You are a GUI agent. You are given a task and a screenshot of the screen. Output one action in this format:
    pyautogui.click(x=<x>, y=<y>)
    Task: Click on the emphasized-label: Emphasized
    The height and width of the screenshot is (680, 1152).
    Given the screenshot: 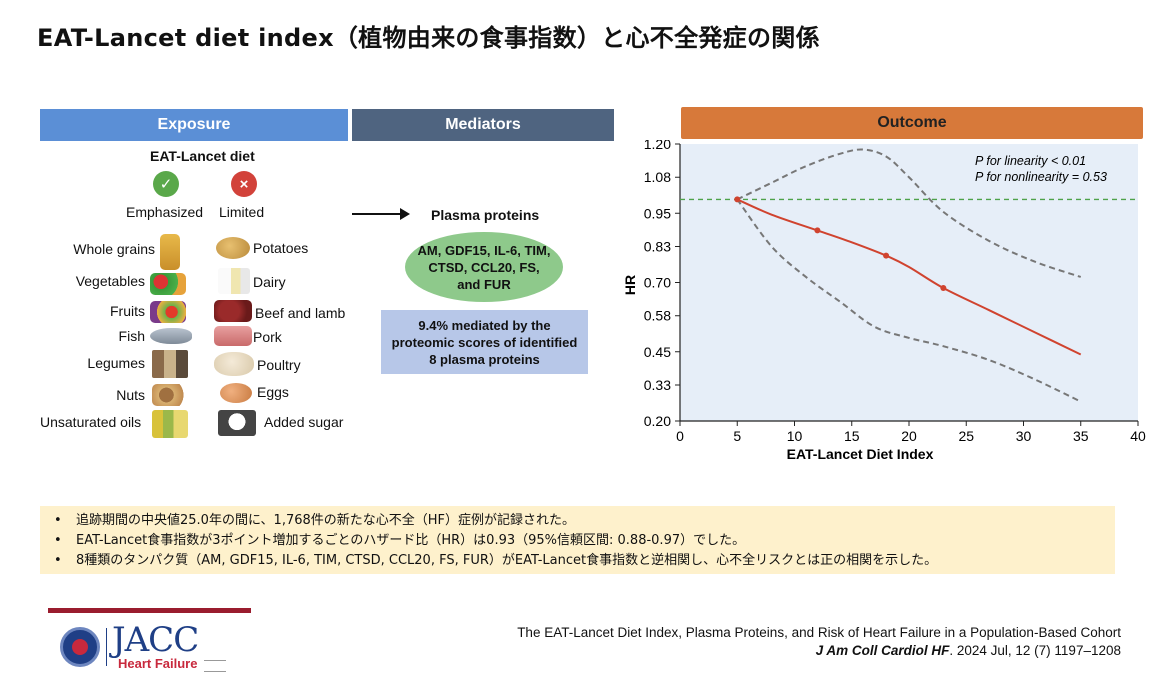 What is the action you would take?
    pyautogui.click(x=165, y=212)
    